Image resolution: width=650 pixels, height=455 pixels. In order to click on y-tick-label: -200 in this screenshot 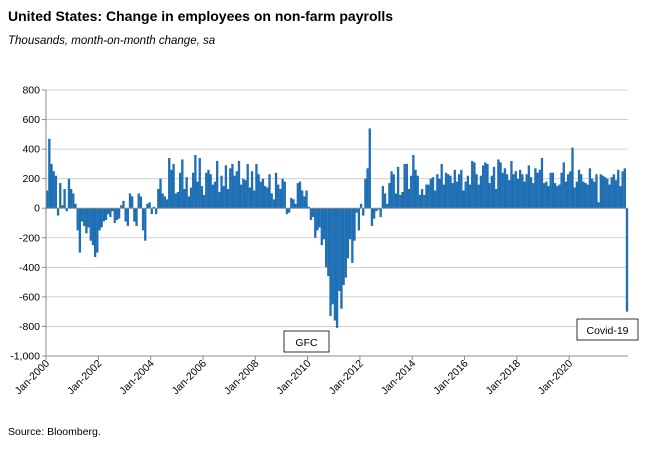, I will do `click(29, 238)`.